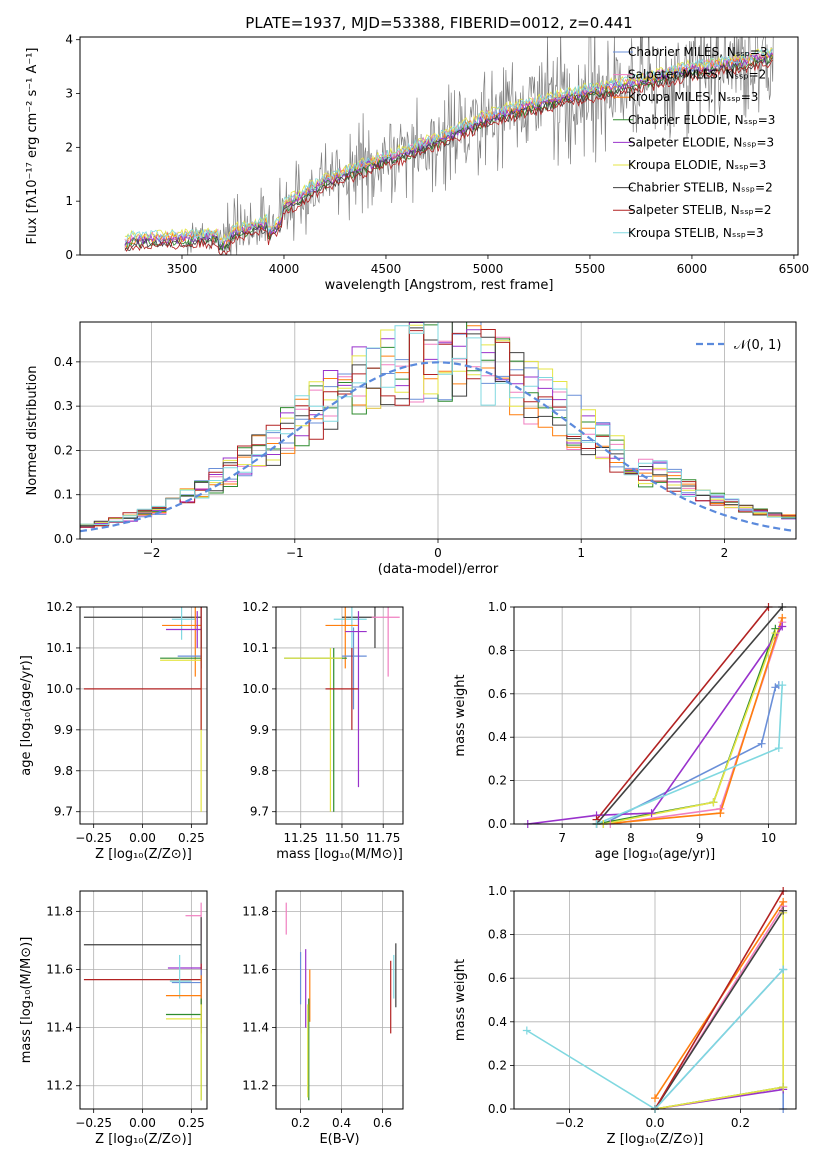 The image size is (819, 1170). Describe the element at coordinates (460, 715) in the screenshot. I see `y-axis-label: mass weight` at that location.